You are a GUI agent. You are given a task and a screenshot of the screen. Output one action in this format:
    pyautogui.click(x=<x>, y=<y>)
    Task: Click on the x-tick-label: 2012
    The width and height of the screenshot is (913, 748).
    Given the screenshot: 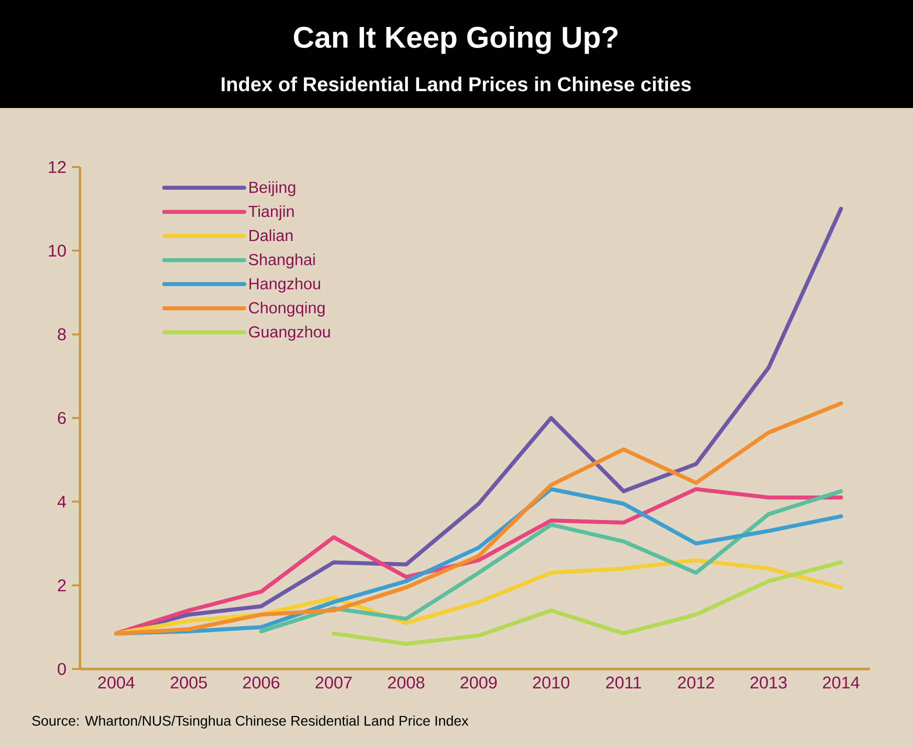 What is the action you would take?
    pyautogui.click(x=696, y=682)
    